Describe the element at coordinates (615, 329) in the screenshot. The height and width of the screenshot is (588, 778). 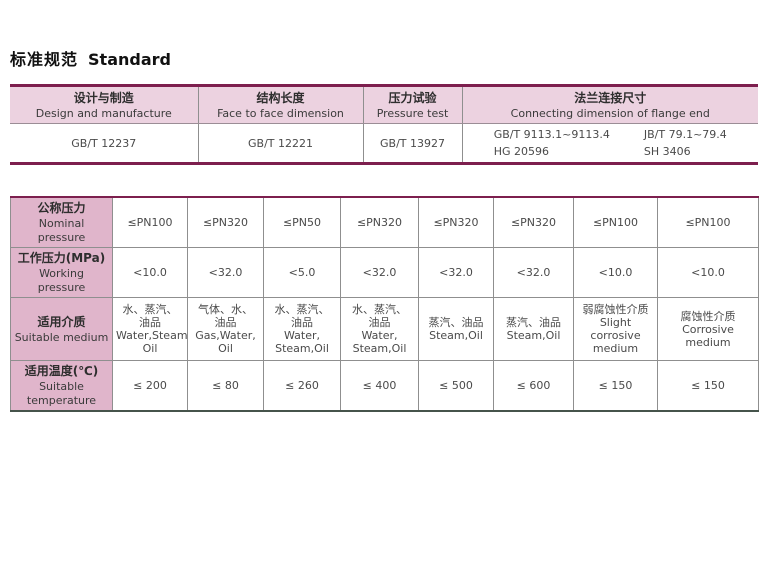
I see `suitable-medium-cell: 弱腐蚀性介质 Slight corrosive medium` at that location.